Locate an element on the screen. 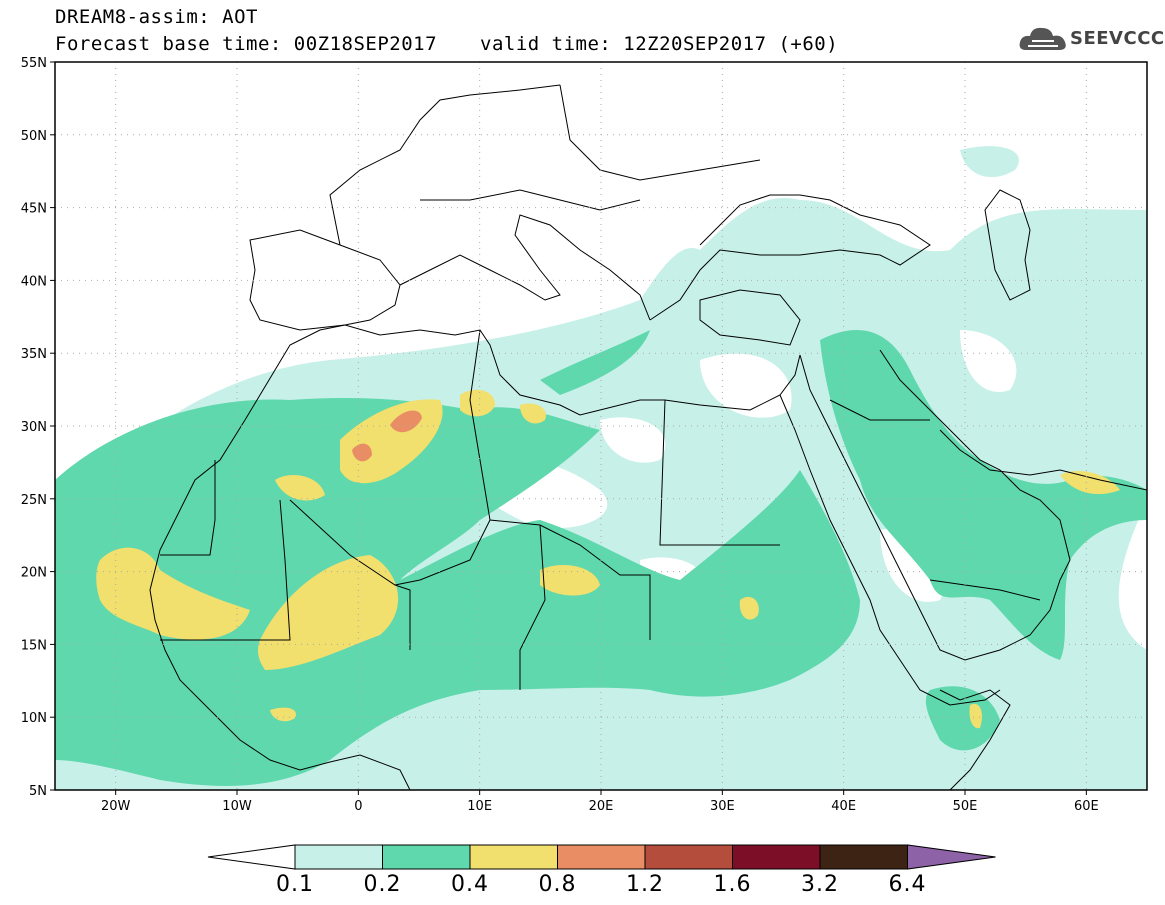  colorbar-label: 0.4 is located at coordinates (470, 884).